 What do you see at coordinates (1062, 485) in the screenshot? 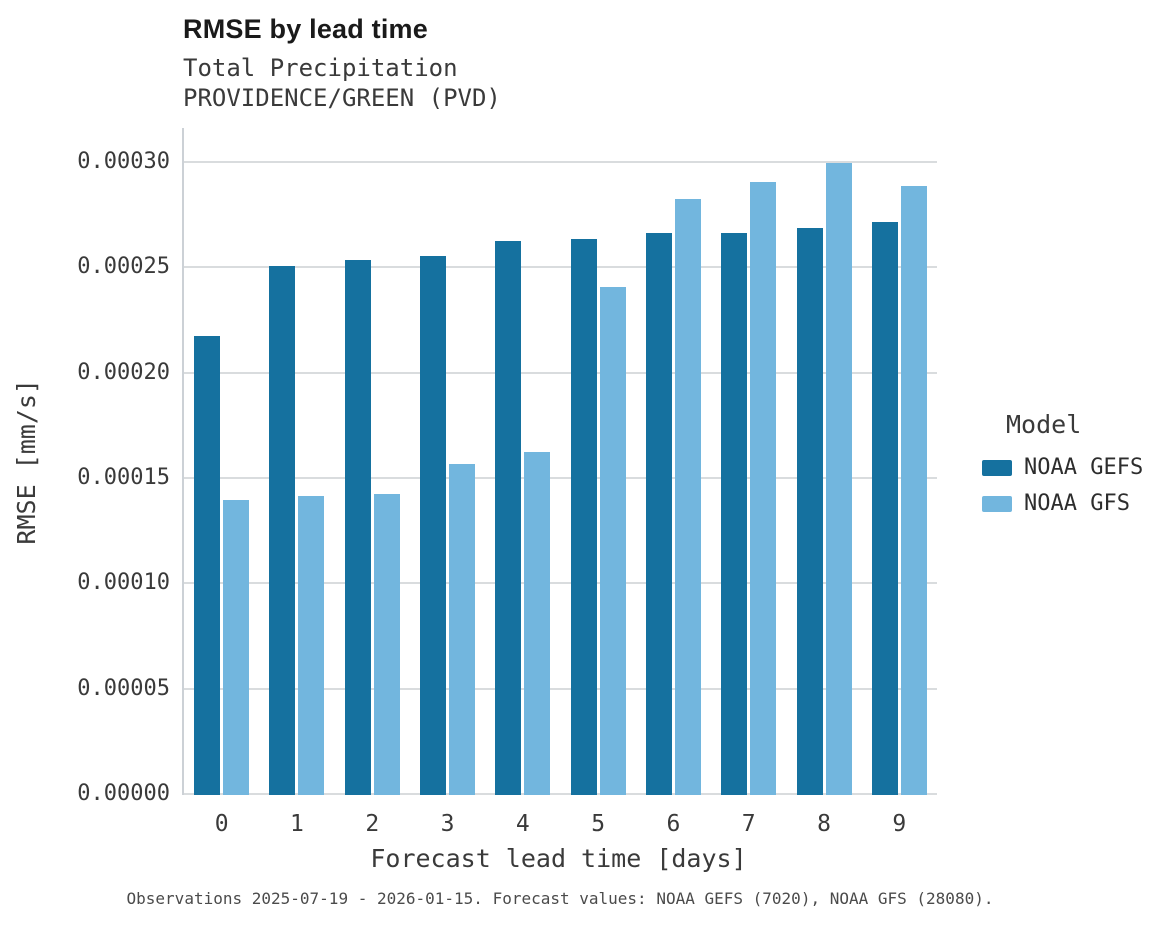
I see `legend-items: NOAA GEFS NOAA GFS` at bounding box center [1062, 485].